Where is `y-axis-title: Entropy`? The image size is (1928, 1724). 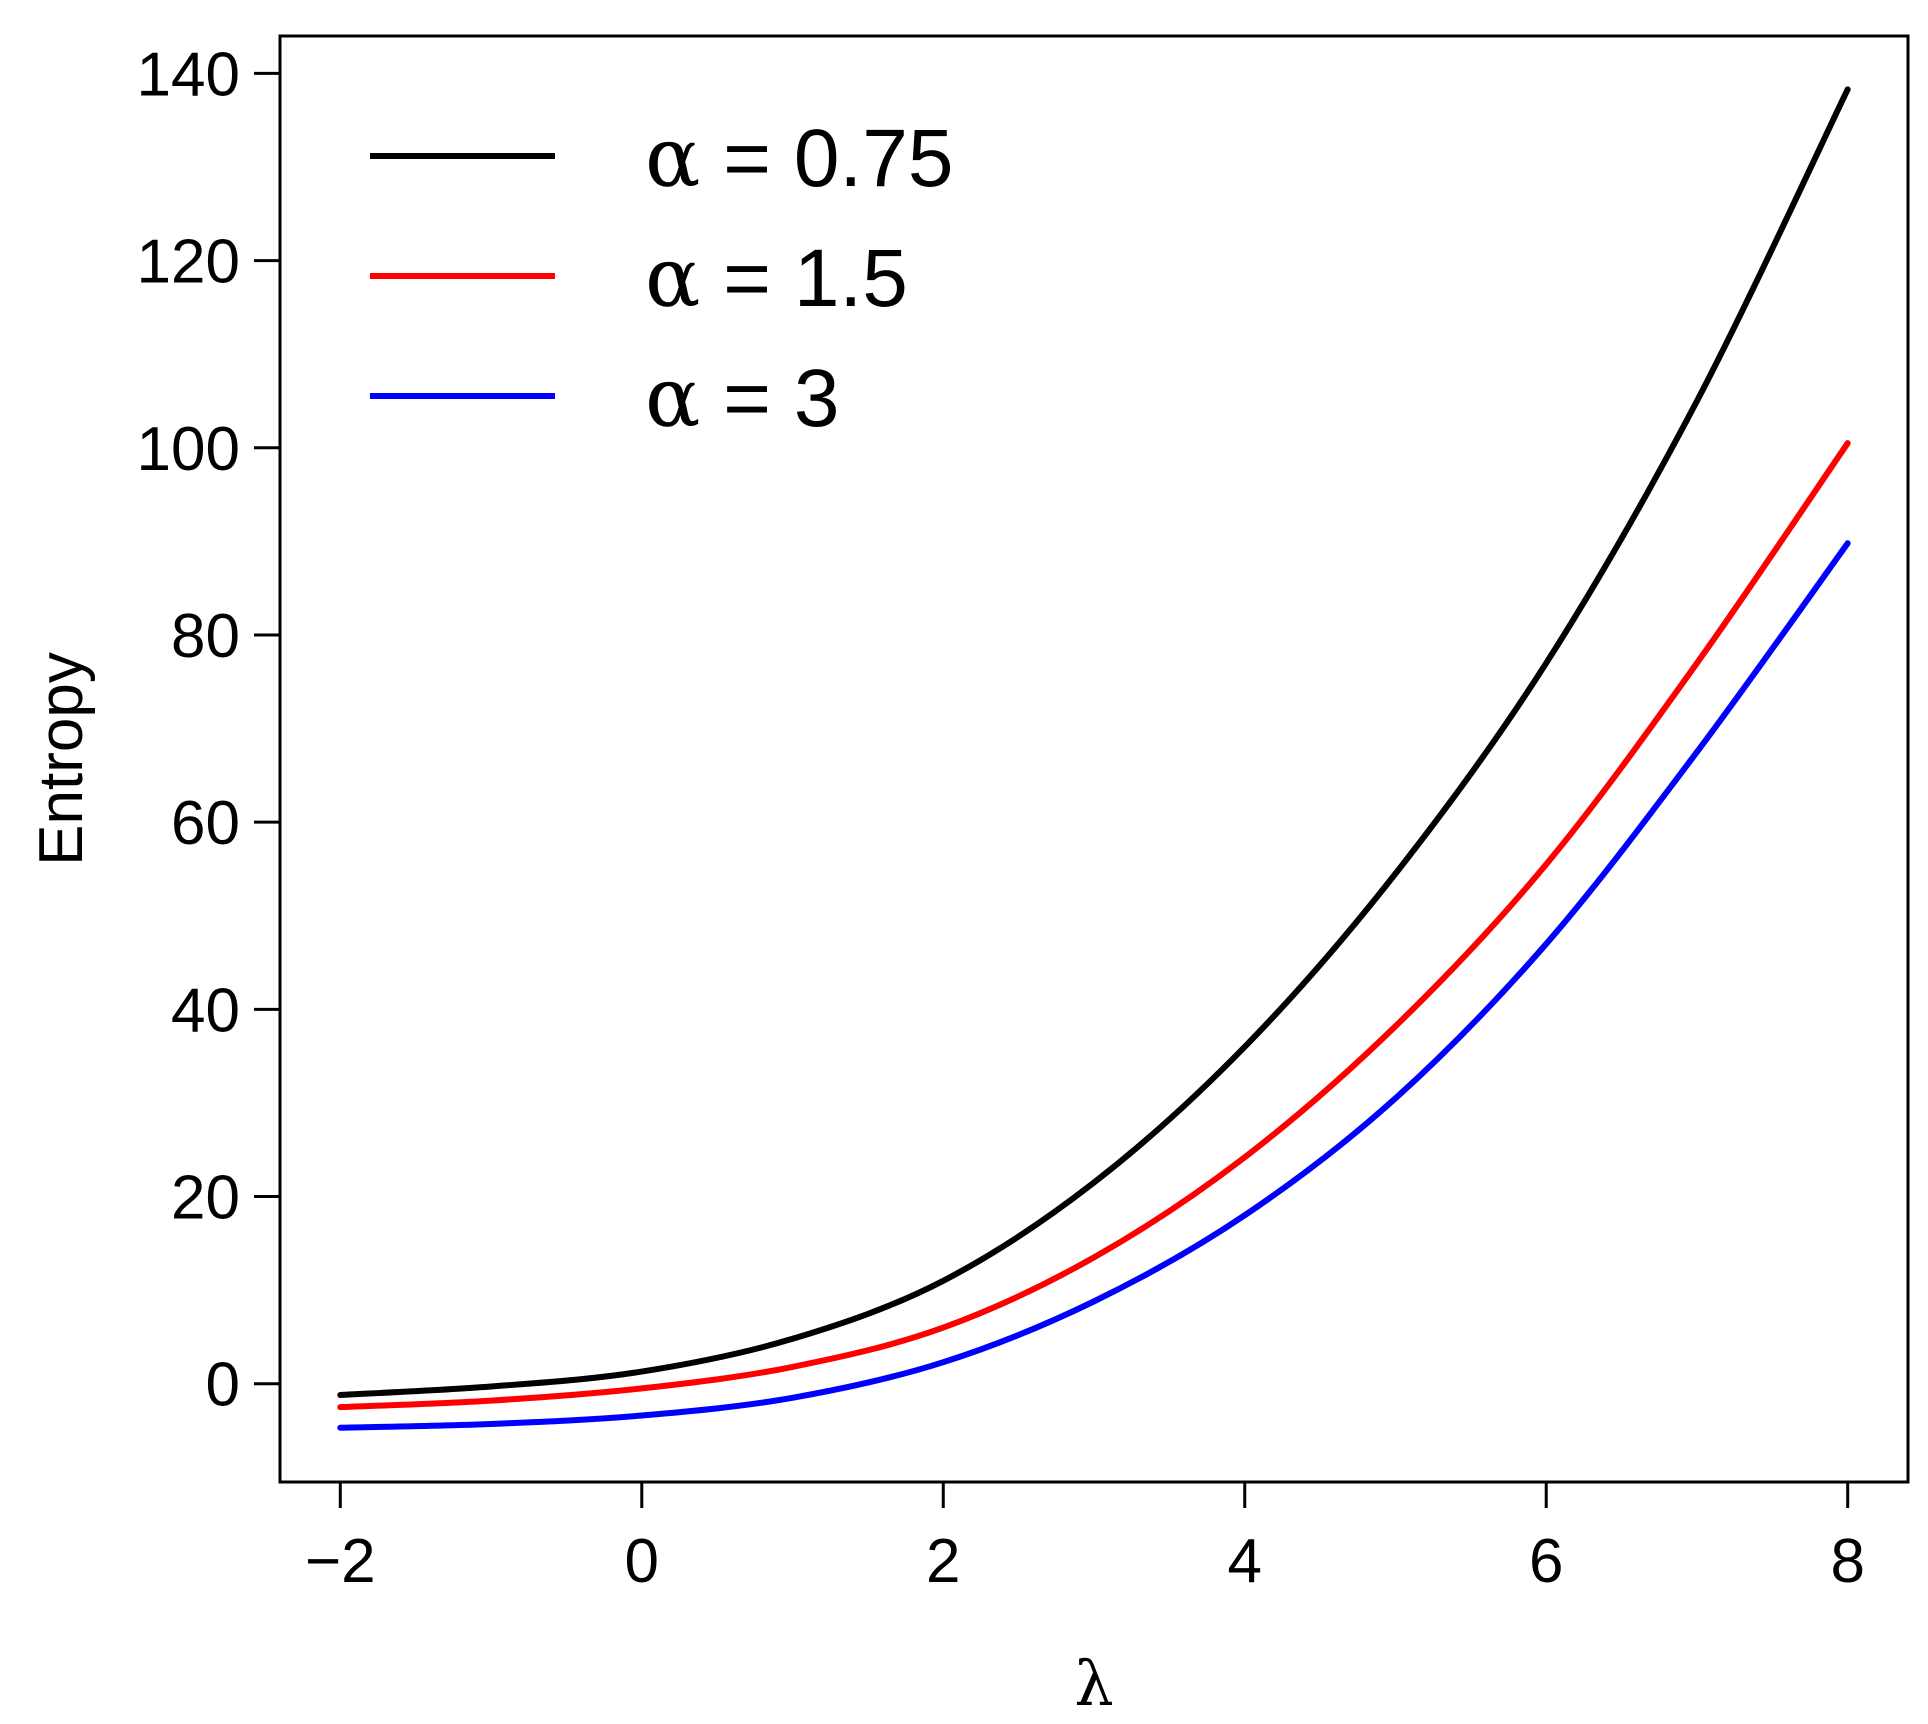
y-axis-title: Entropy is located at coordinates (61, 759).